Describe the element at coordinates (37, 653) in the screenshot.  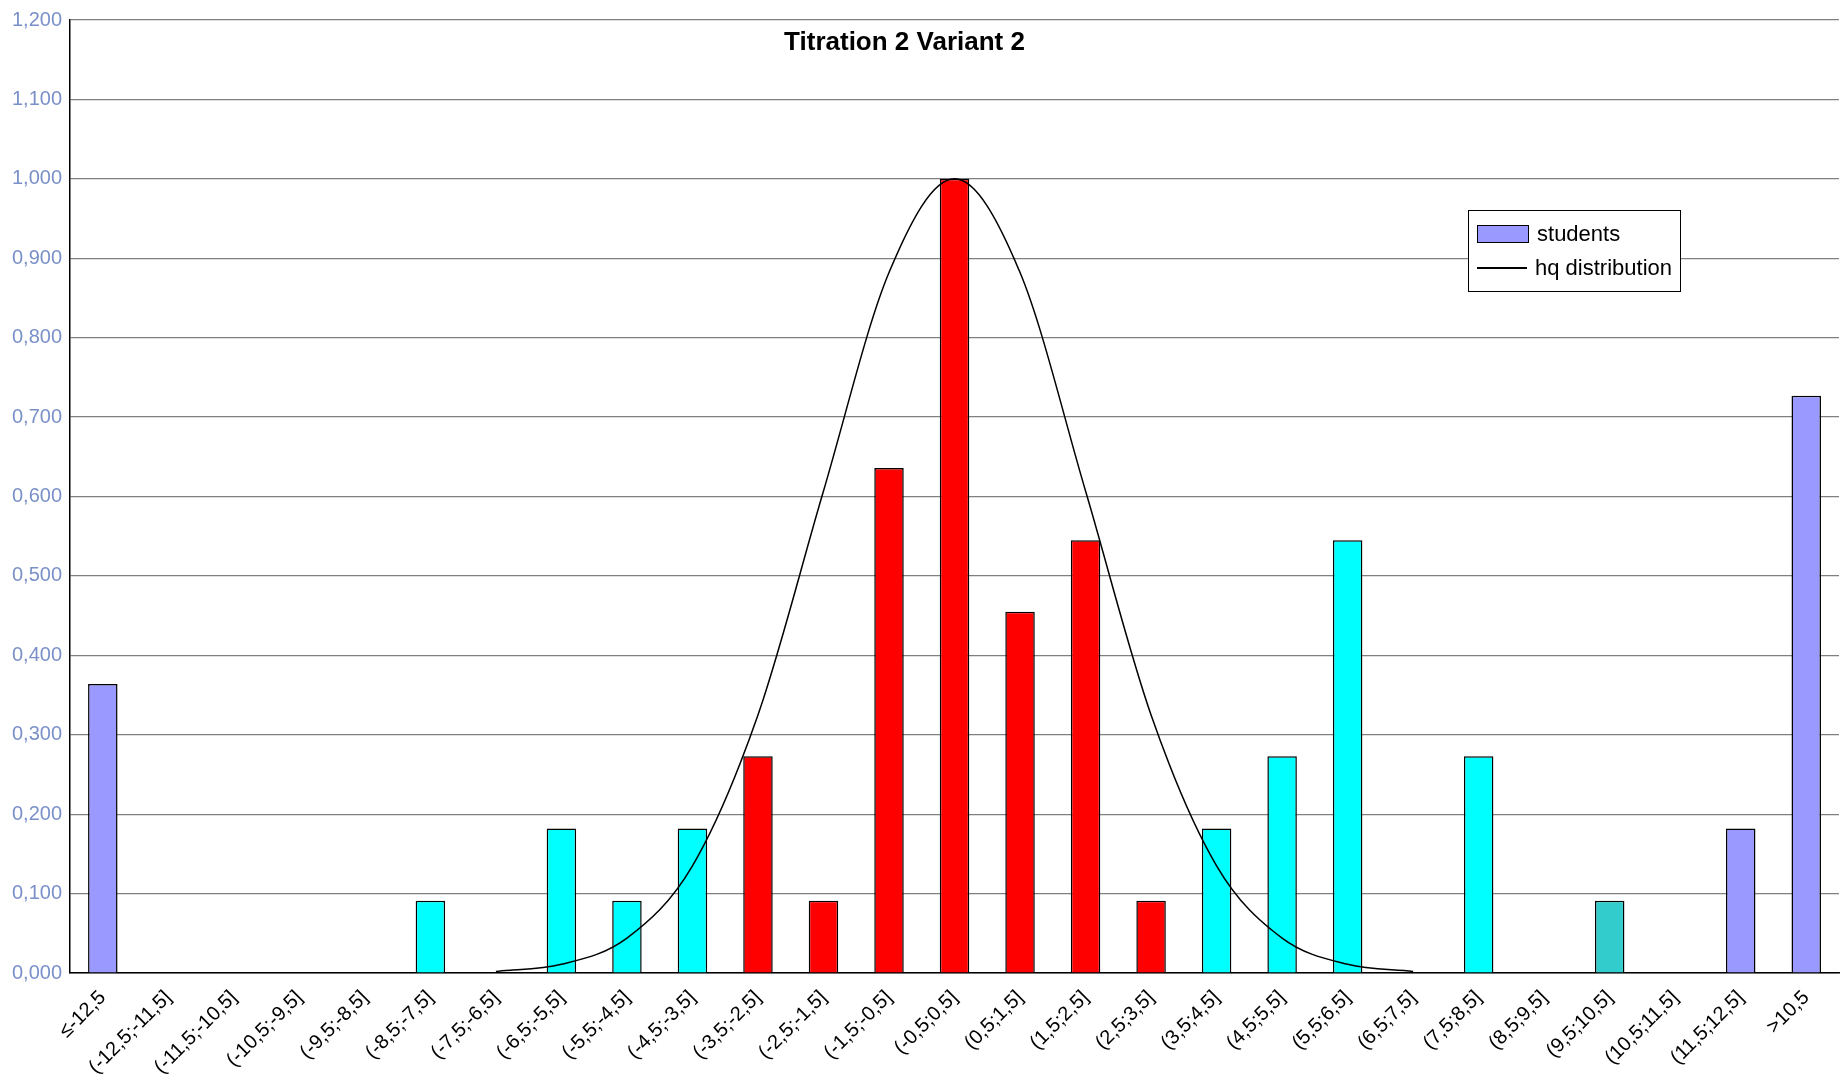
I see `y-tick-label: 0,400` at that location.